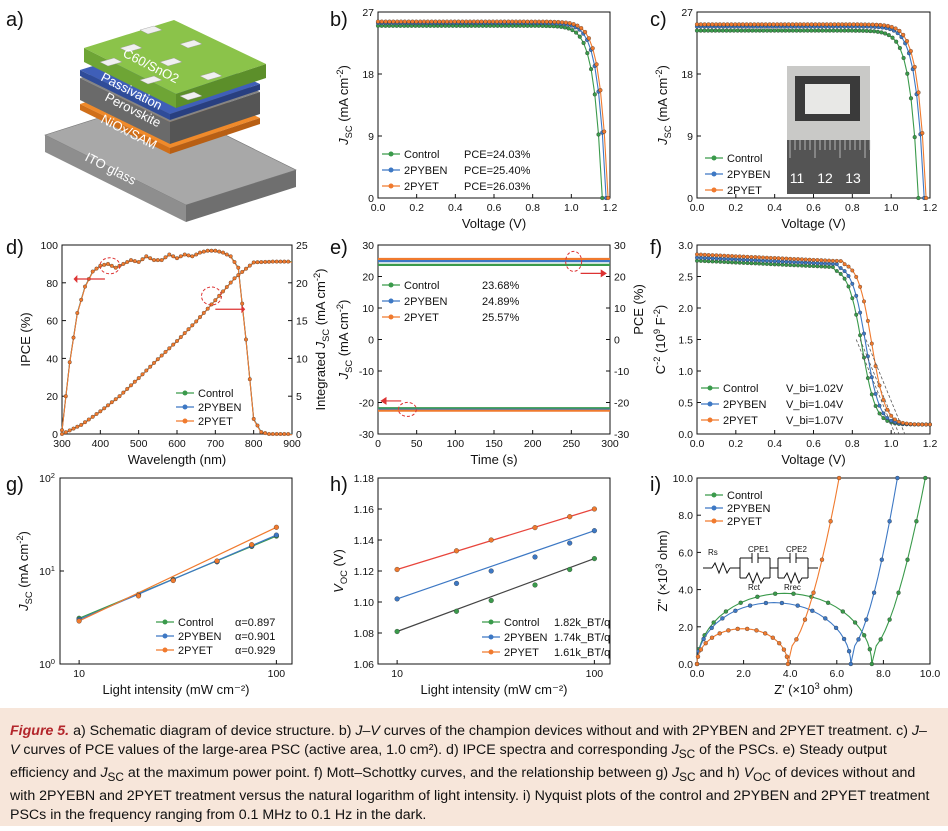 The height and width of the screenshot is (831, 948). Describe the element at coordinates (497, 155) in the screenshot. I see `plot-b-legend-0-value: PCE=24.03%` at that location.